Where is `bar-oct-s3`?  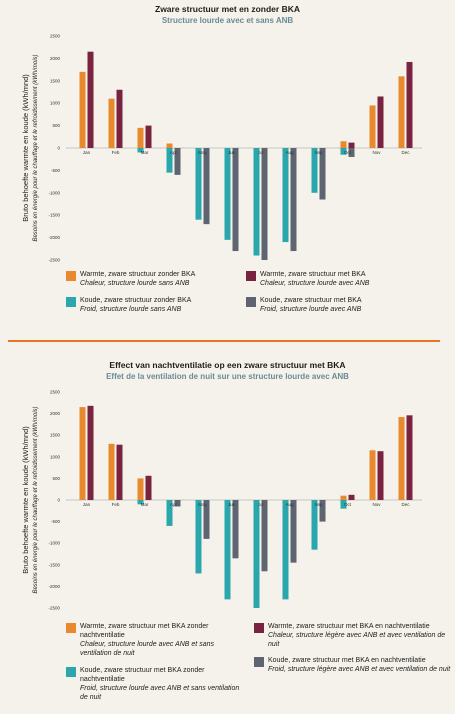
bar-oct-s3 is located at coordinates (351, 152).